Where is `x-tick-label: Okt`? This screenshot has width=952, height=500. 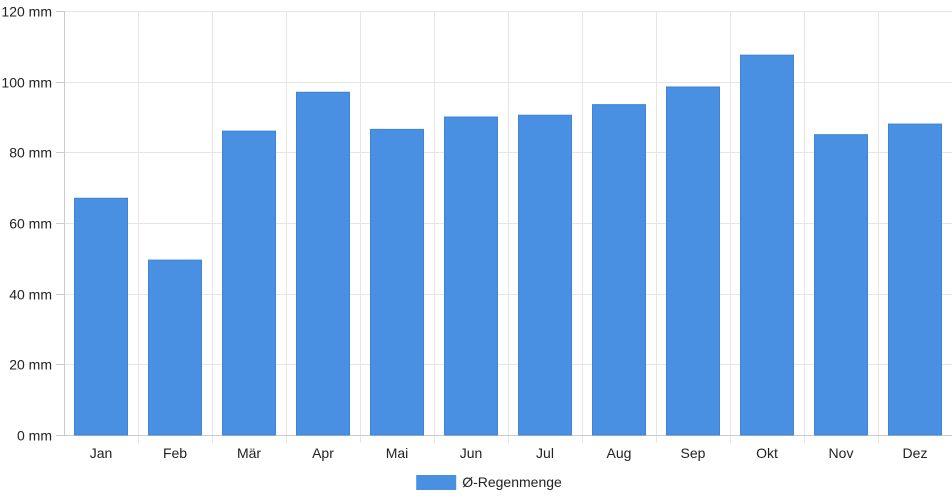 x-tick-label: Okt is located at coordinates (767, 453).